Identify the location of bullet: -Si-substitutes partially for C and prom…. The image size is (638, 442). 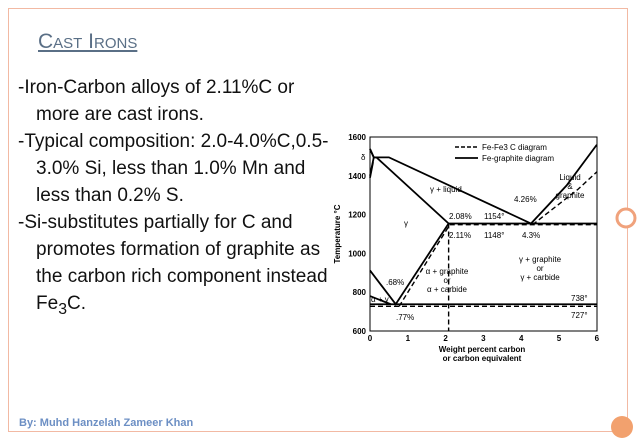
(177, 266).